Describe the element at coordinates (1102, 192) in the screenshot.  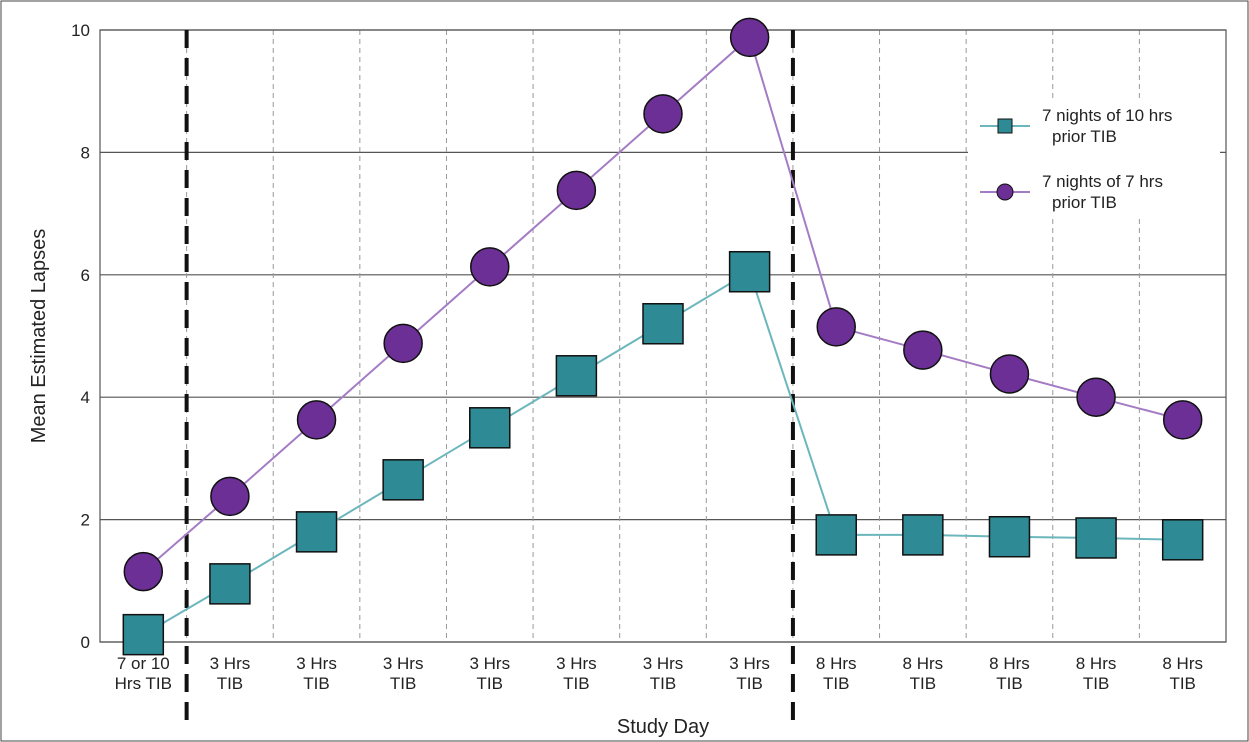
I see `legend-label: 7 nights of 7 hrs prior TIB` at that location.